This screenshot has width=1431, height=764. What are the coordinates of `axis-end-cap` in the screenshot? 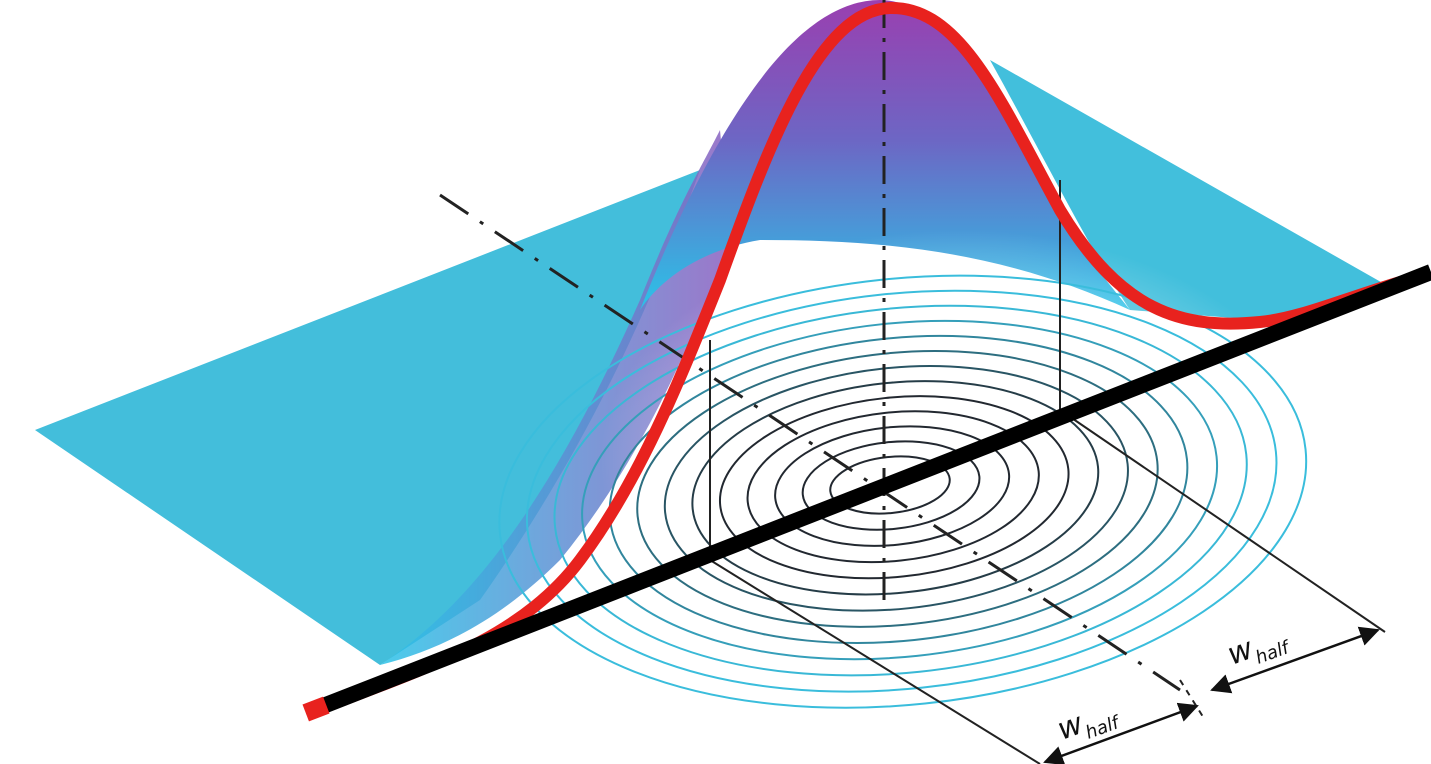 It's located at (316, 709).